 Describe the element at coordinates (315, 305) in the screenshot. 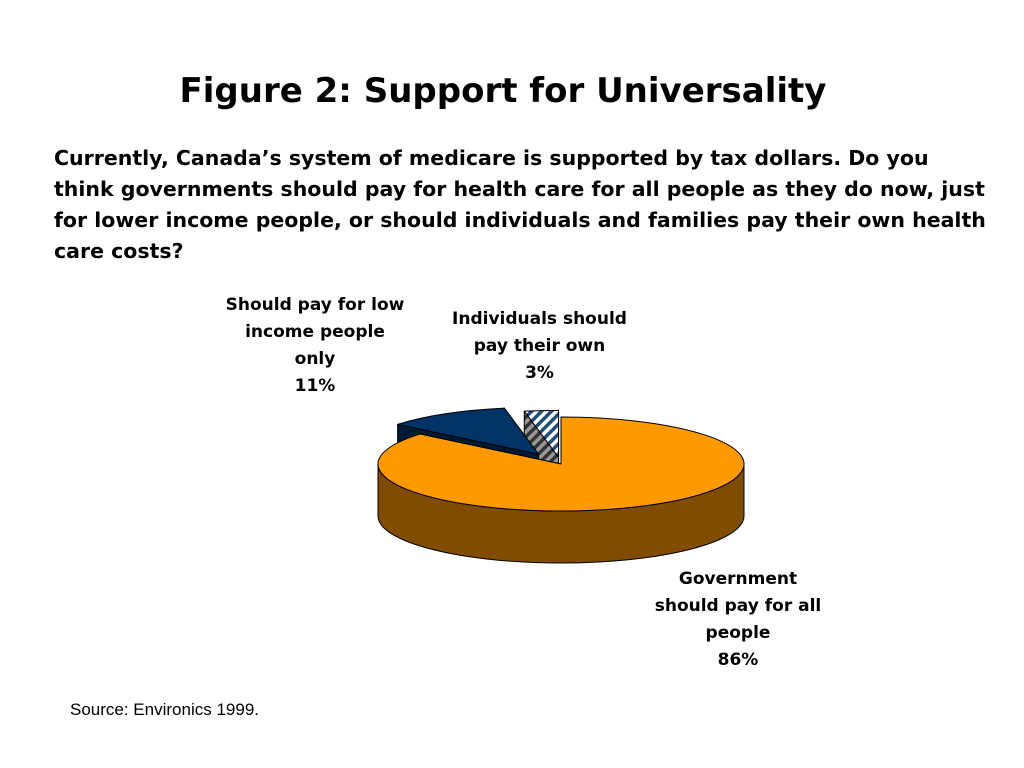

I see `slice-label-low-income-line1: Should pay for low` at that location.